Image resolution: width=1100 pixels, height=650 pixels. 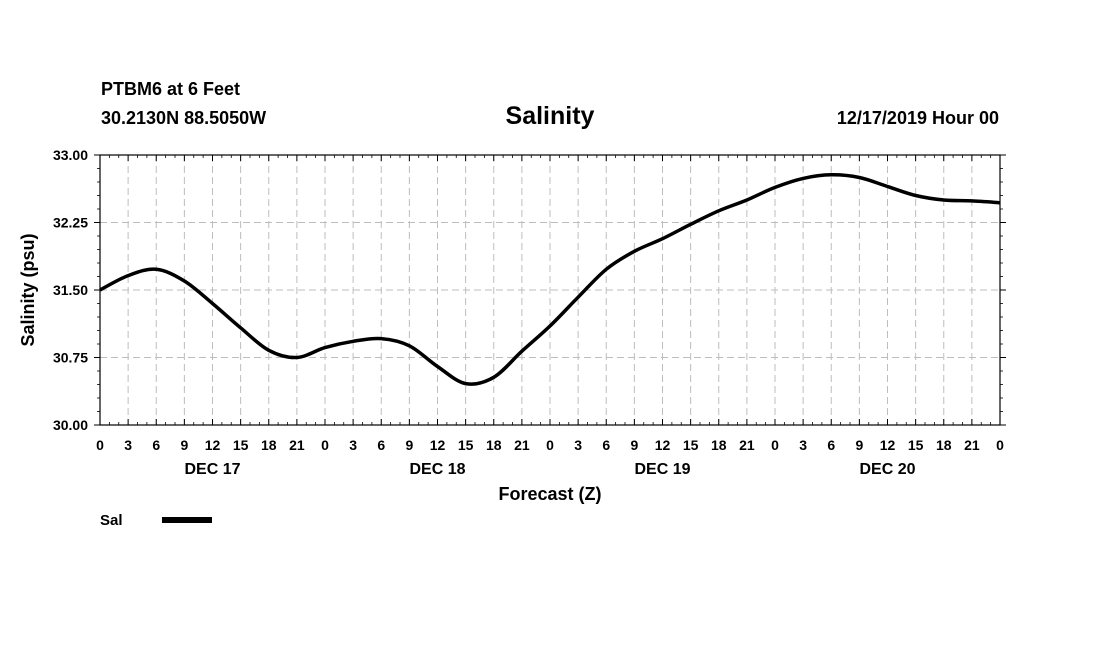 What do you see at coordinates (70, 425) in the screenshot?
I see `y-tick-label: 30.00` at bounding box center [70, 425].